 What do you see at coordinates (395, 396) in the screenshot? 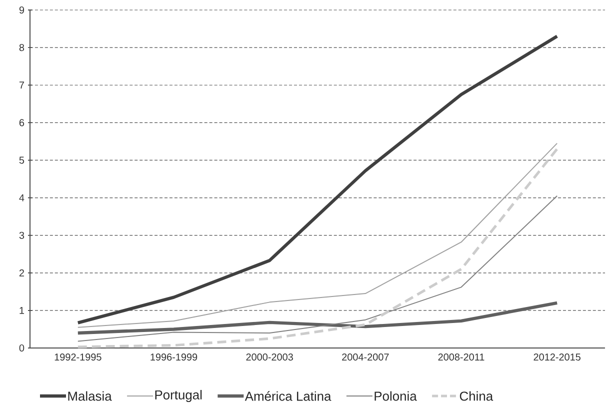
I see `legend-label: Polonia` at bounding box center [395, 396].